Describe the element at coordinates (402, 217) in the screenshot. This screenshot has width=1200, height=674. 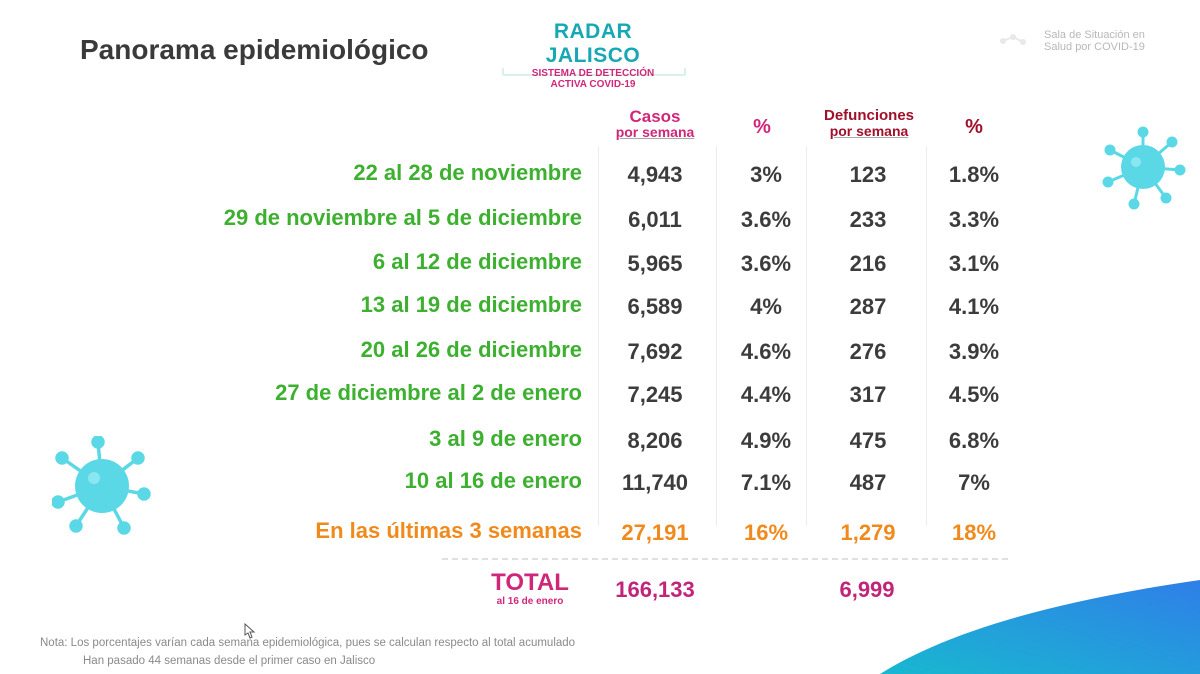
I see `row-label: 29 de noviembre al 5 de diciembre` at that location.